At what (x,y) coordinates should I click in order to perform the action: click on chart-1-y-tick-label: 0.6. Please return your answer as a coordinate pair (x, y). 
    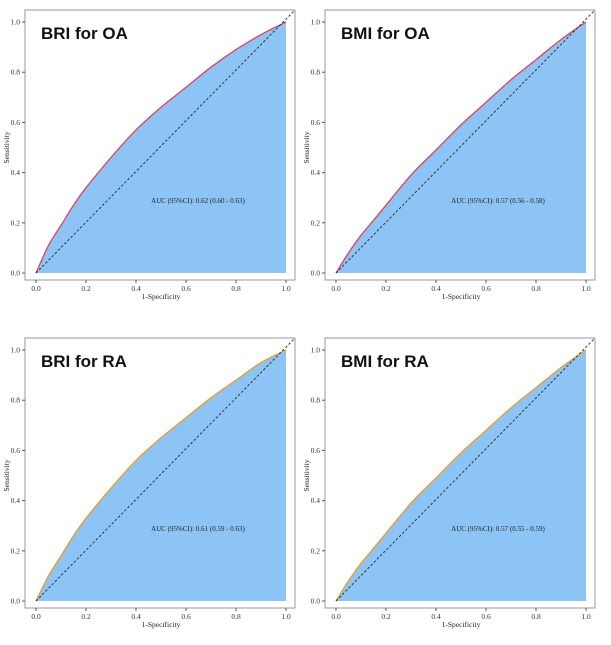
    Looking at the image, I should click on (316, 122).